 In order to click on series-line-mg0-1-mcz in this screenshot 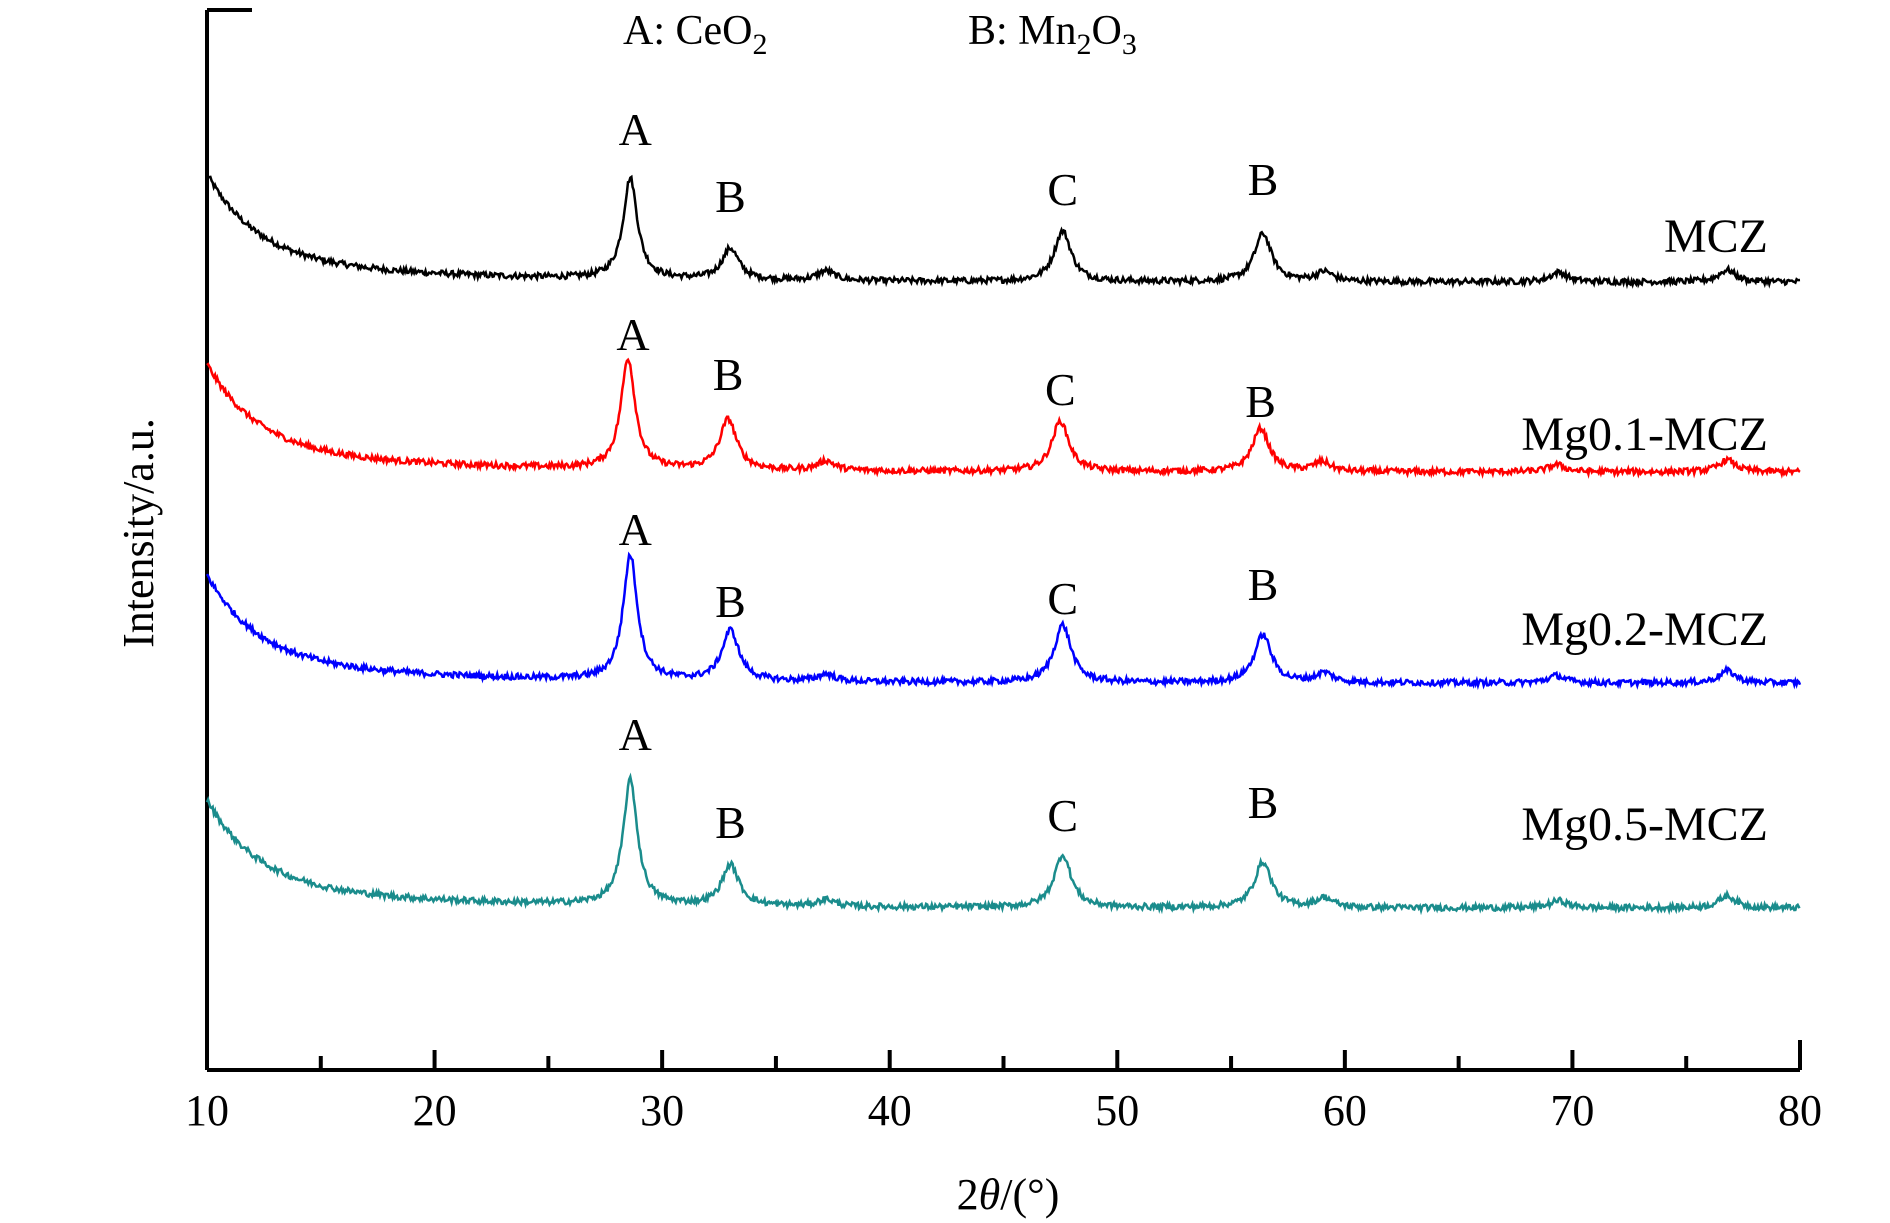, I will do `click(1003, 418)`.